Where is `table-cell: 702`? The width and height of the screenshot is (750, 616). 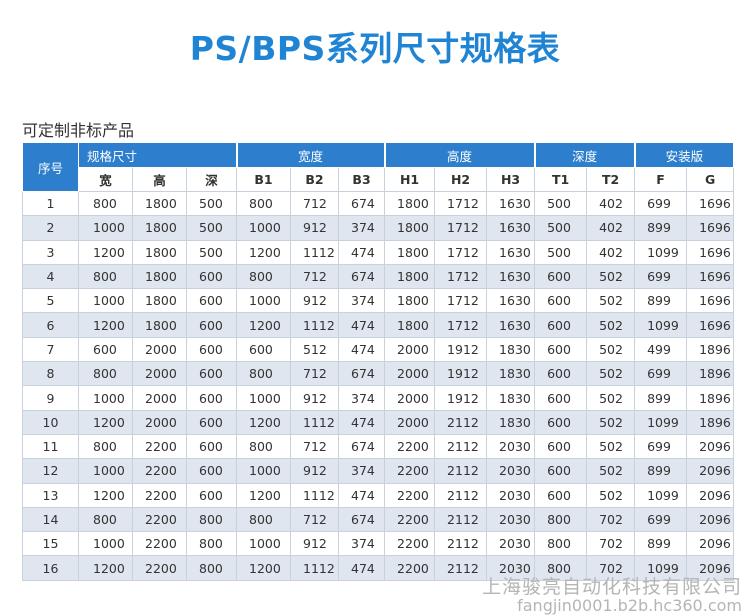 table-cell: 702 is located at coordinates (611, 568).